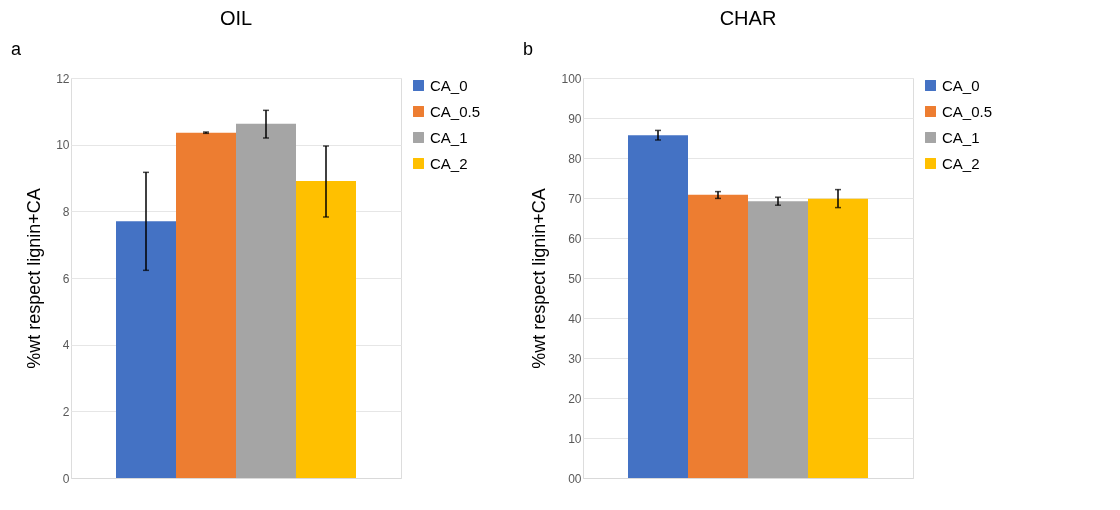  What do you see at coordinates (528, 49) in the screenshot?
I see `text: b` at bounding box center [528, 49].